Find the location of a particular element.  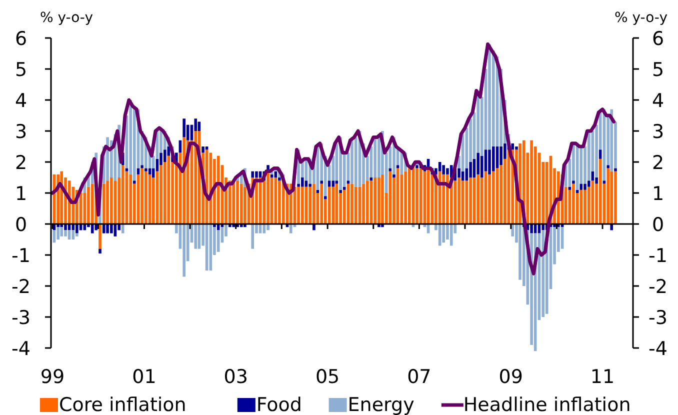

y2-tick-label: -2 is located at coordinates (658, 287).